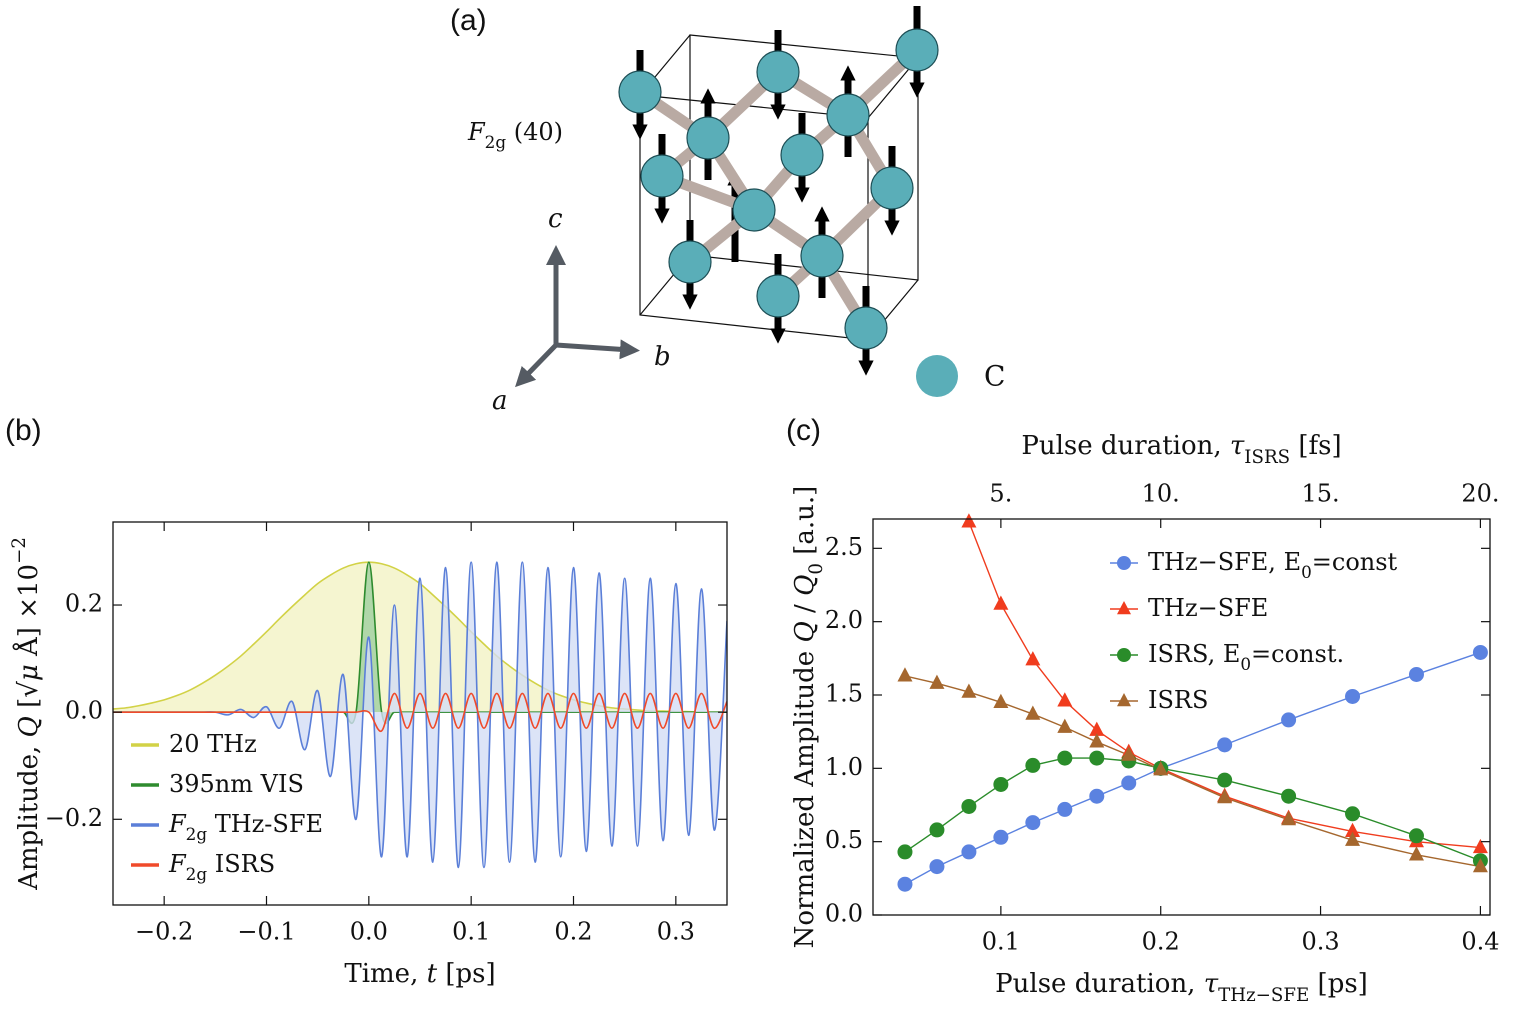  I want to click on y-tick-label: 0.2, so click(84, 604).